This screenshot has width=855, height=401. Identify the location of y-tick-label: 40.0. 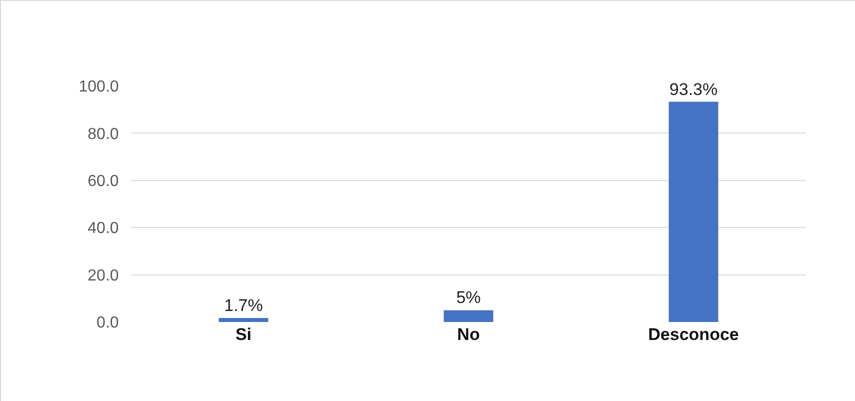
(103, 229).